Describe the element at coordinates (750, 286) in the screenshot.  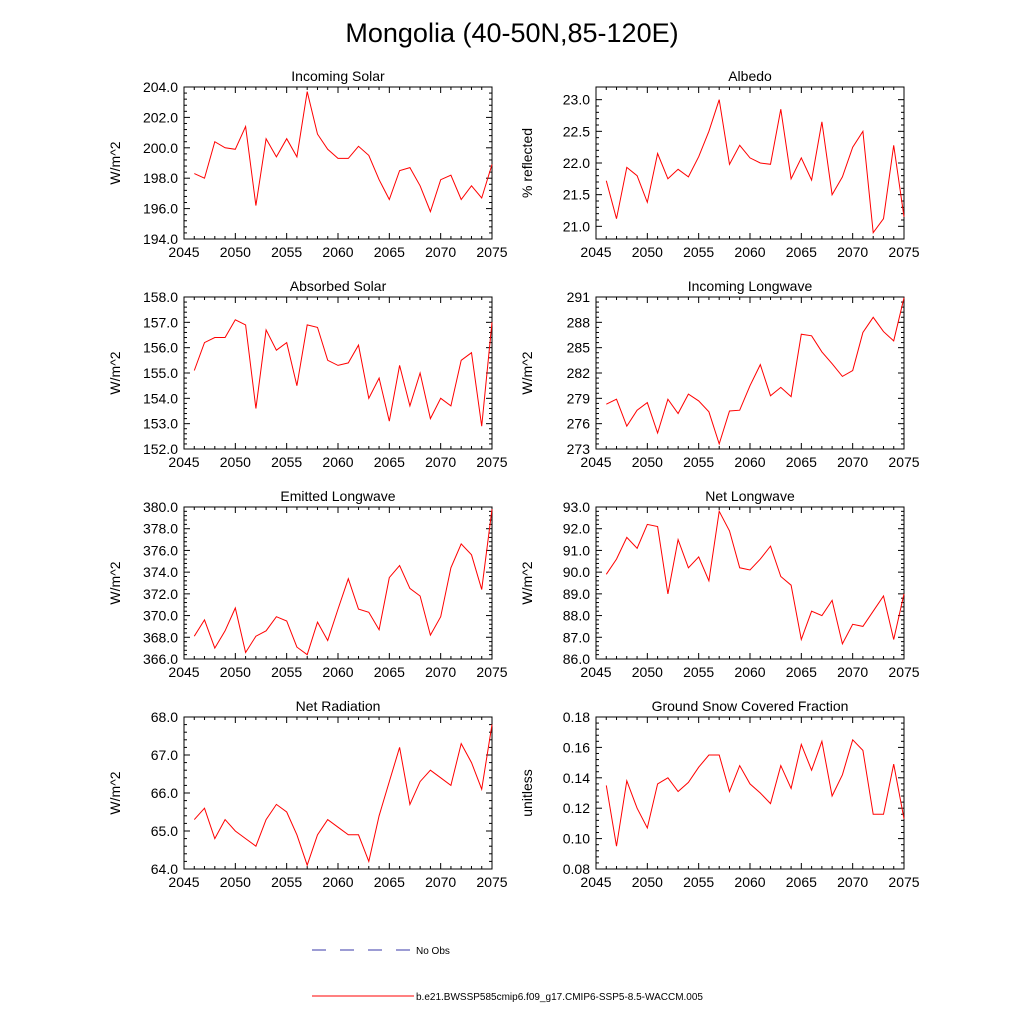
I see `panel-title: Incoming Longwave` at that location.